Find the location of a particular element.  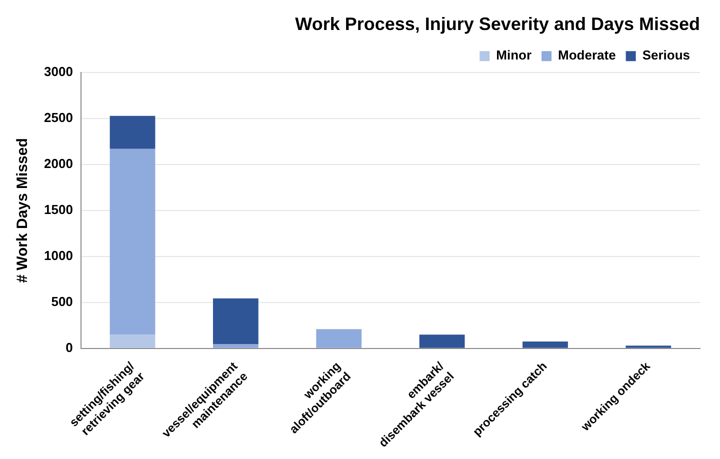

y-tick-label: 3000 is located at coordinates (58, 72).